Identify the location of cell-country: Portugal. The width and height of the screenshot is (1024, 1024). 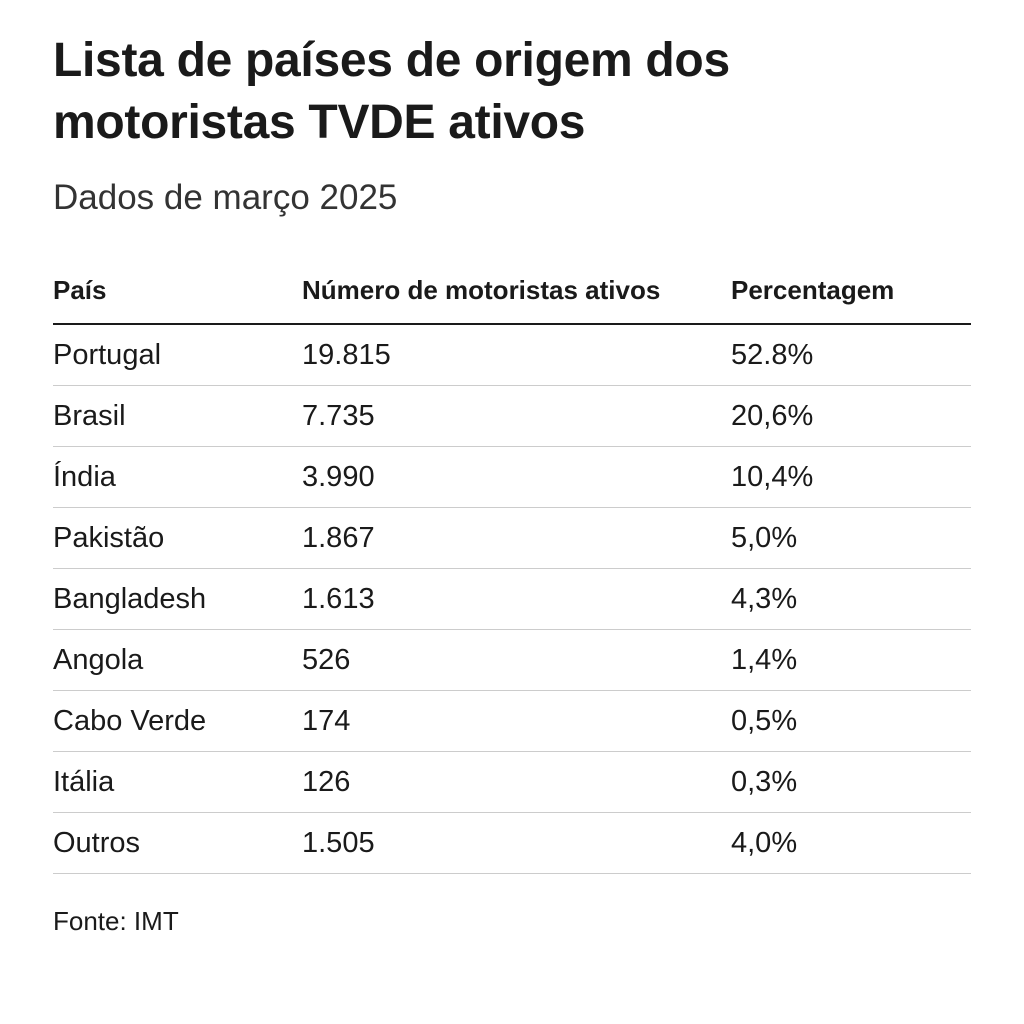
(177, 355).